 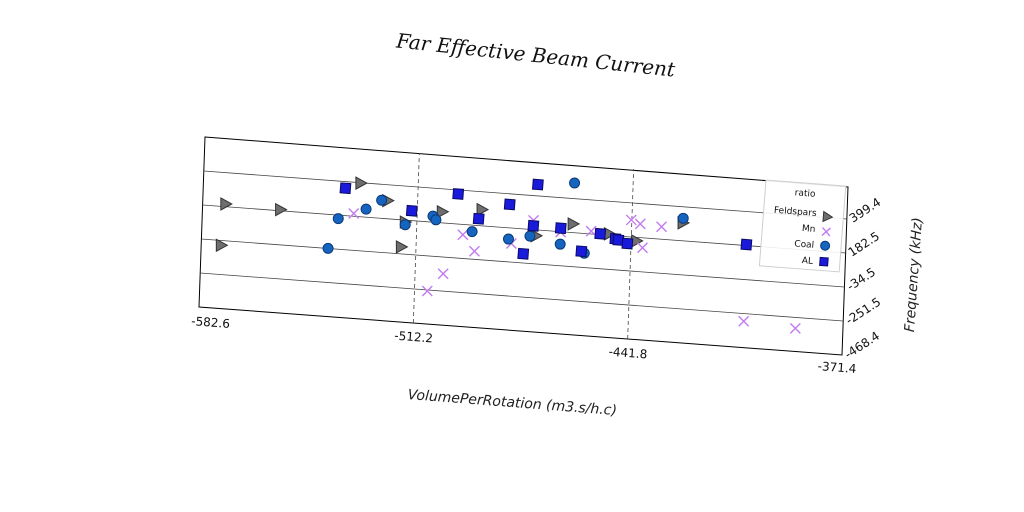 What do you see at coordinates (805, 194) in the screenshot?
I see `legend-title: ratio` at bounding box center [805, 194].